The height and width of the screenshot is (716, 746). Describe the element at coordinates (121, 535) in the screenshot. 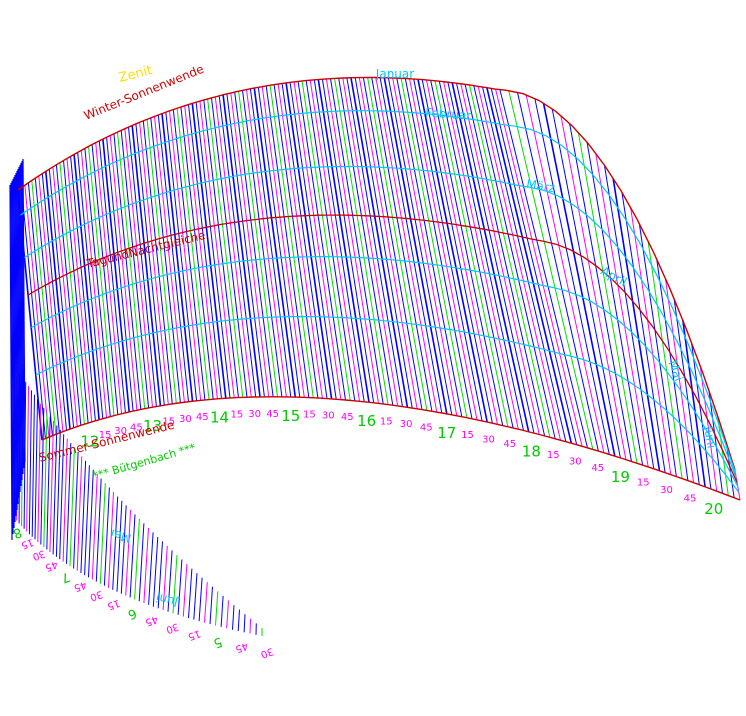

I see `month-label-lower: Mai` at that location.